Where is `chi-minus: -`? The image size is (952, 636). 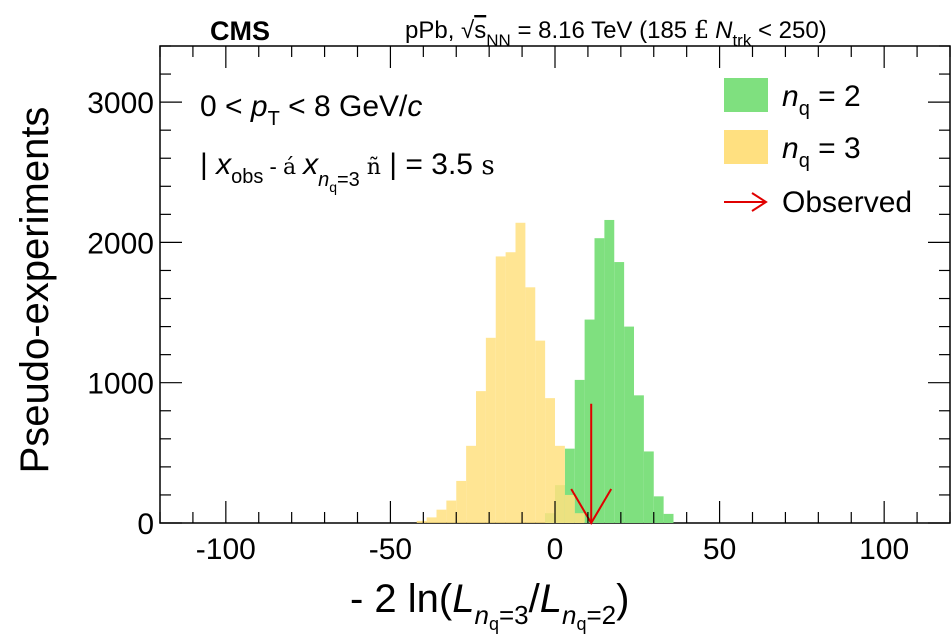 chi-minus: - is located at coordinates (273, 166).